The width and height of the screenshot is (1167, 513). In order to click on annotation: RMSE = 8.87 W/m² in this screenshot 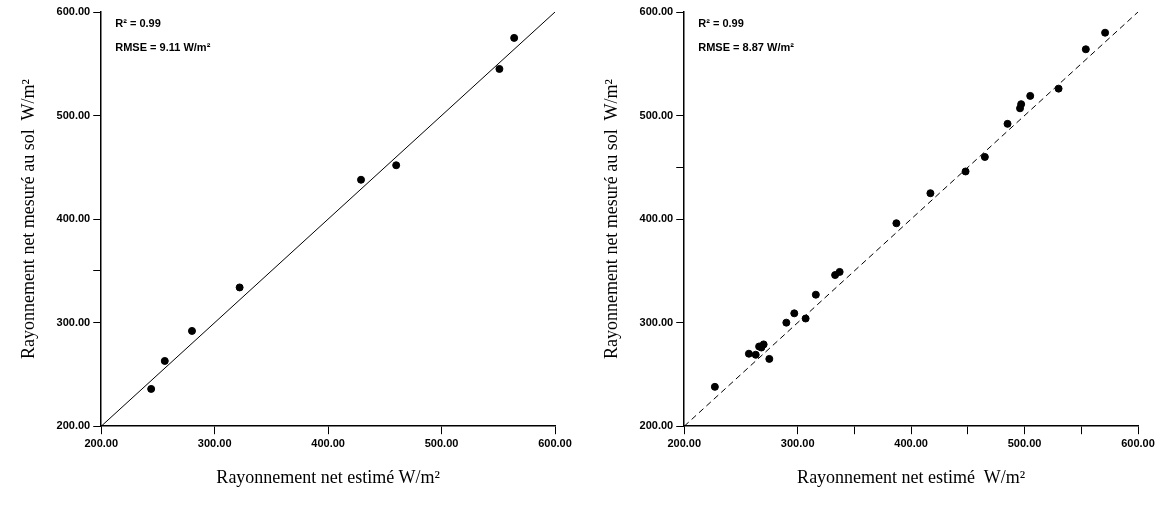, I will do `click(746, 46)`.